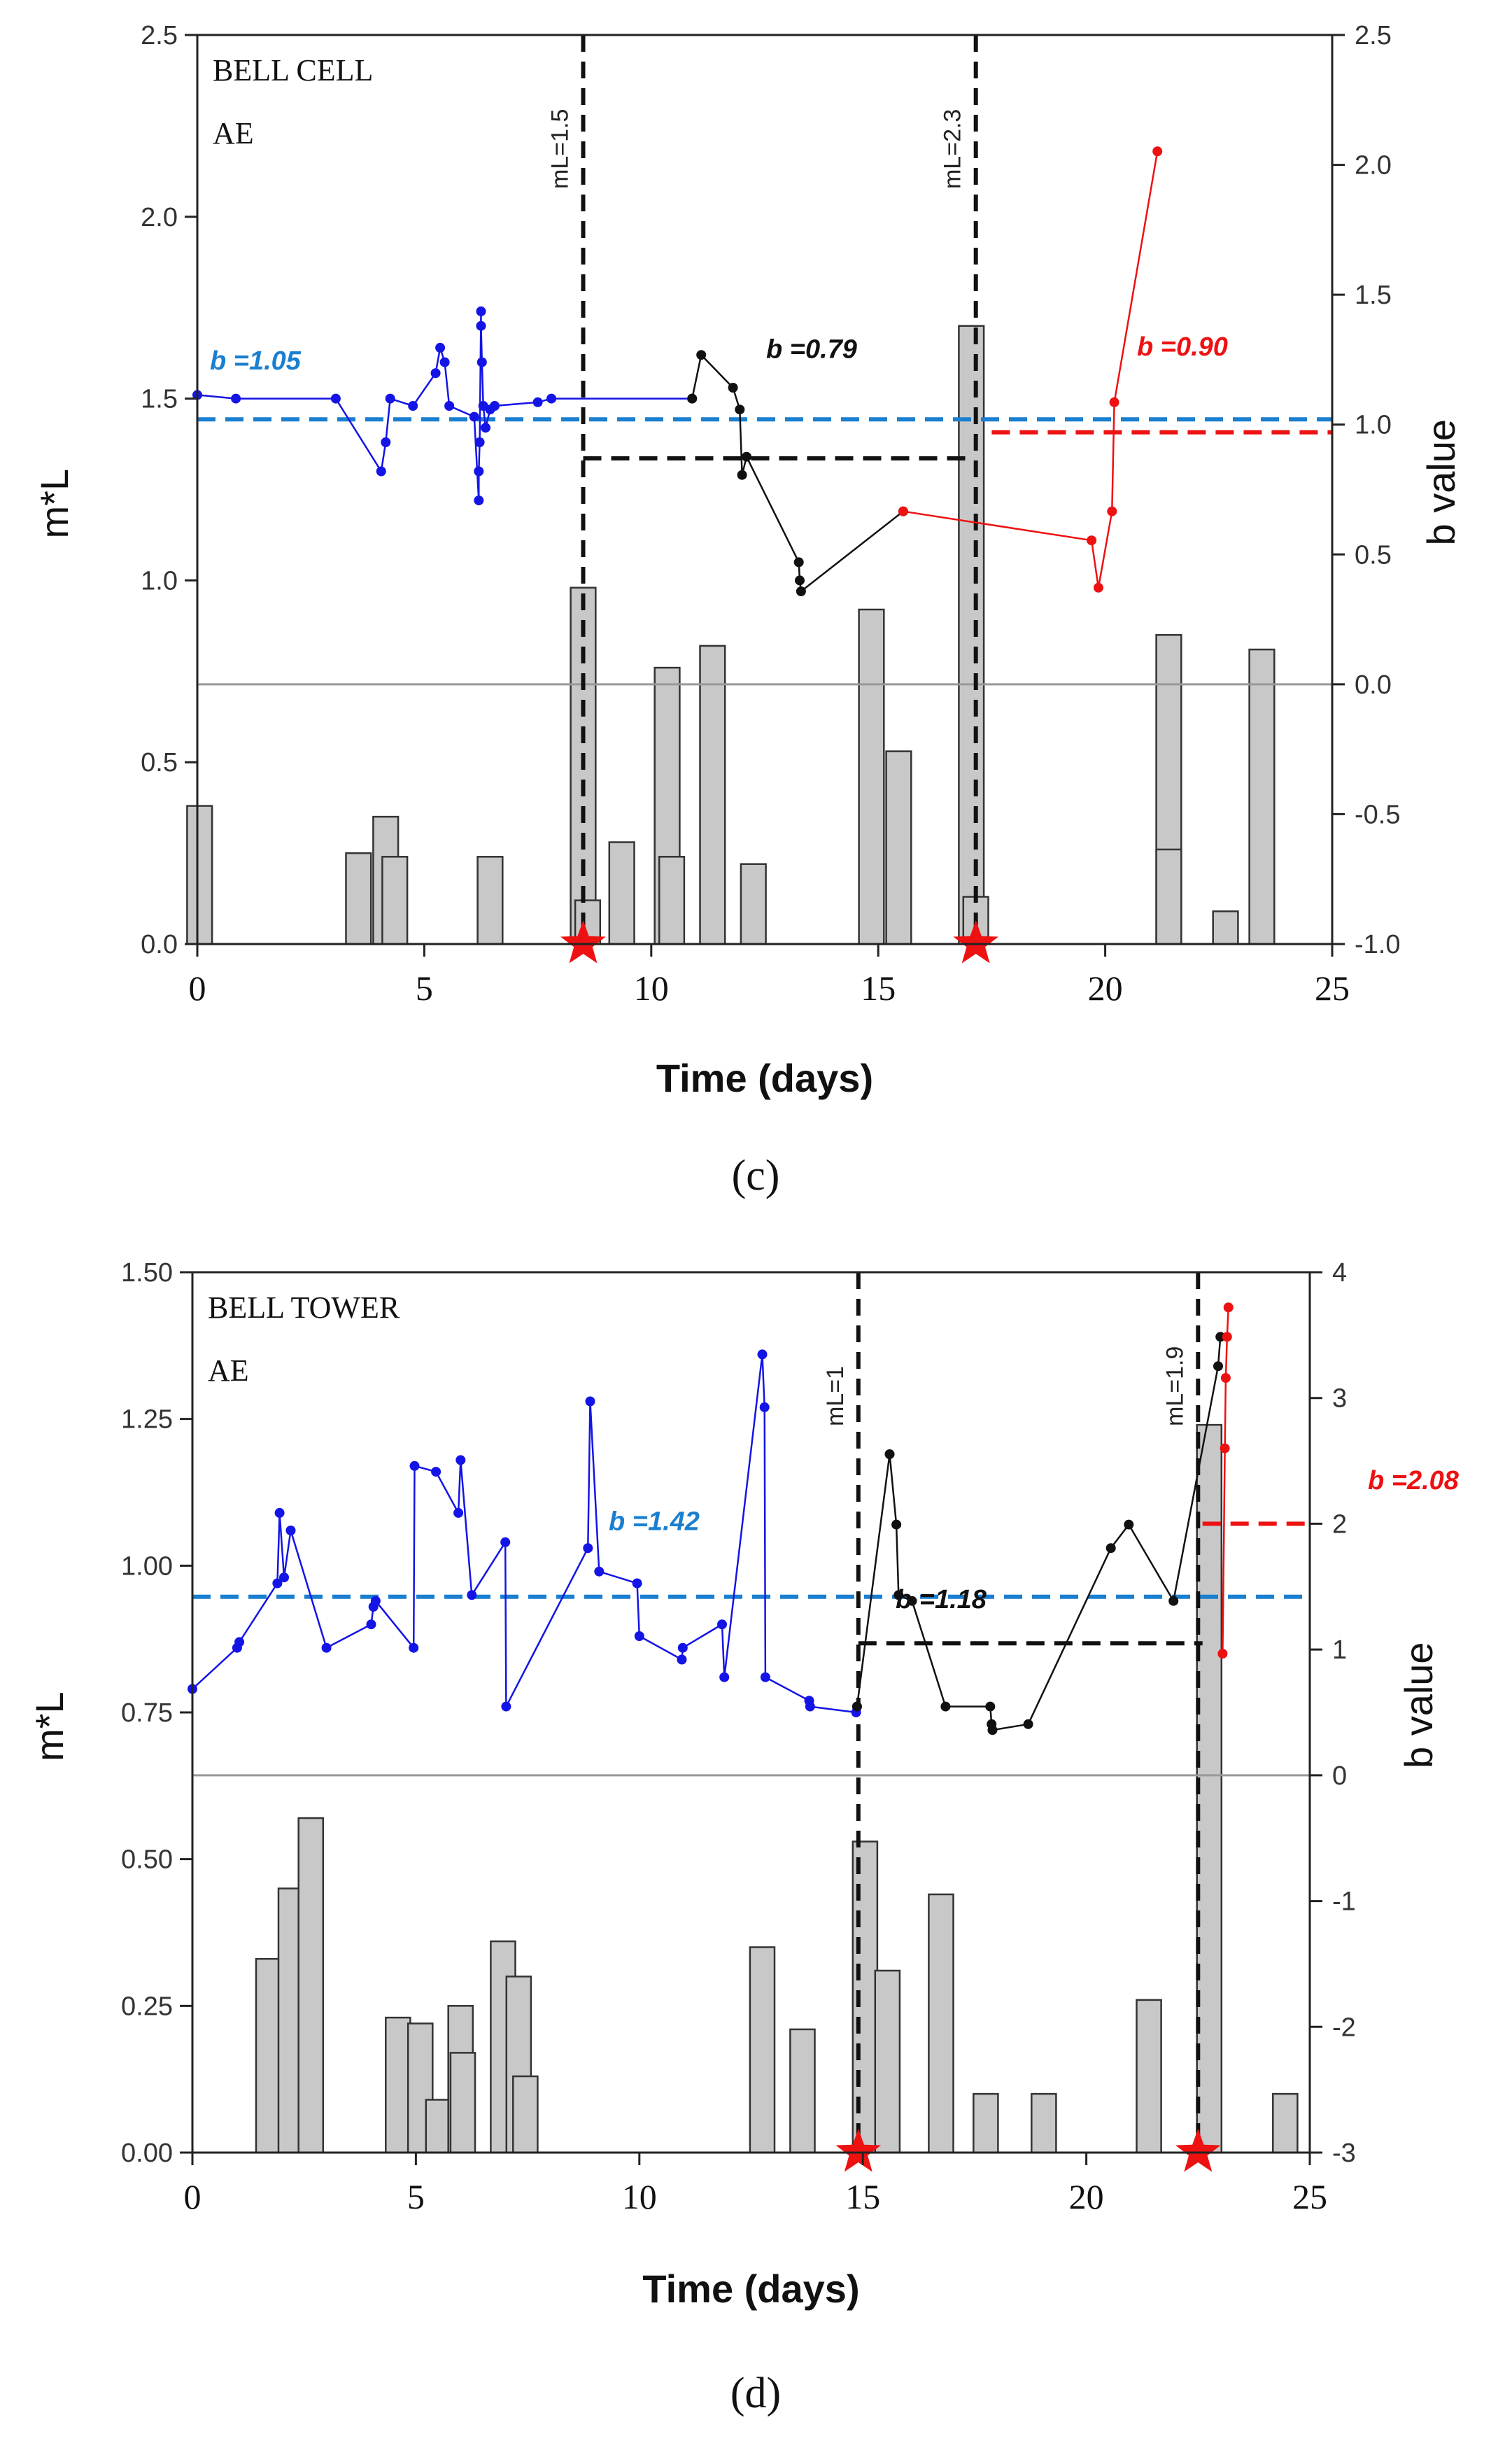 The image size is (1512, 2443). What do you see at coordinates (233, 133) in the screenshot?
I see `inset-title: AE` at bounding box center [233, 133].